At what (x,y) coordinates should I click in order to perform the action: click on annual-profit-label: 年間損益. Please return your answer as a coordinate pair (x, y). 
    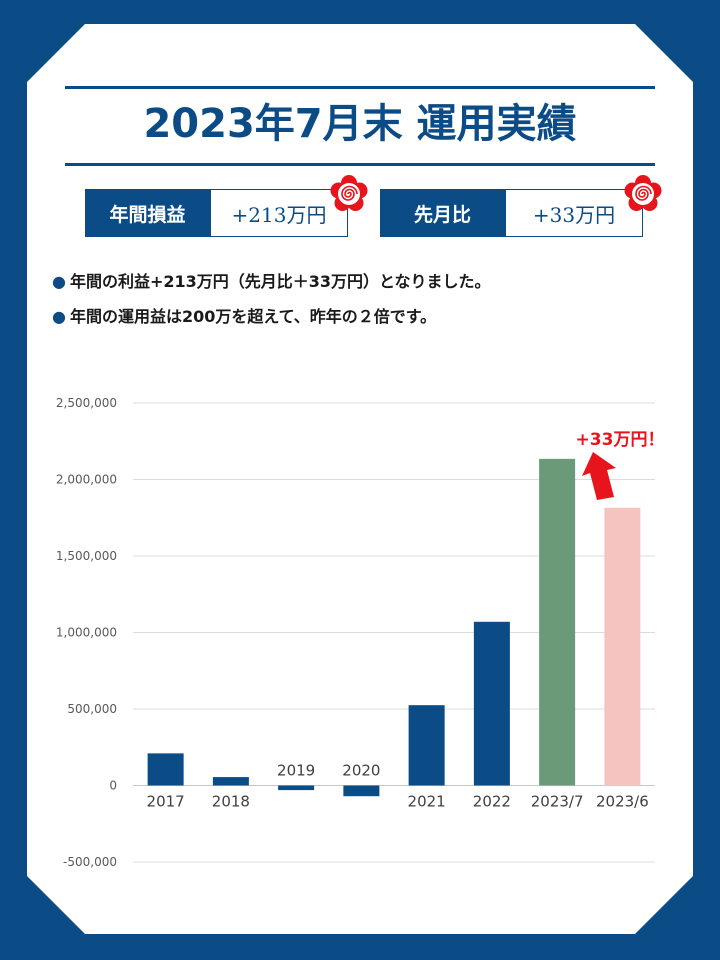
    Looking at the image, I should click on (147, 213).